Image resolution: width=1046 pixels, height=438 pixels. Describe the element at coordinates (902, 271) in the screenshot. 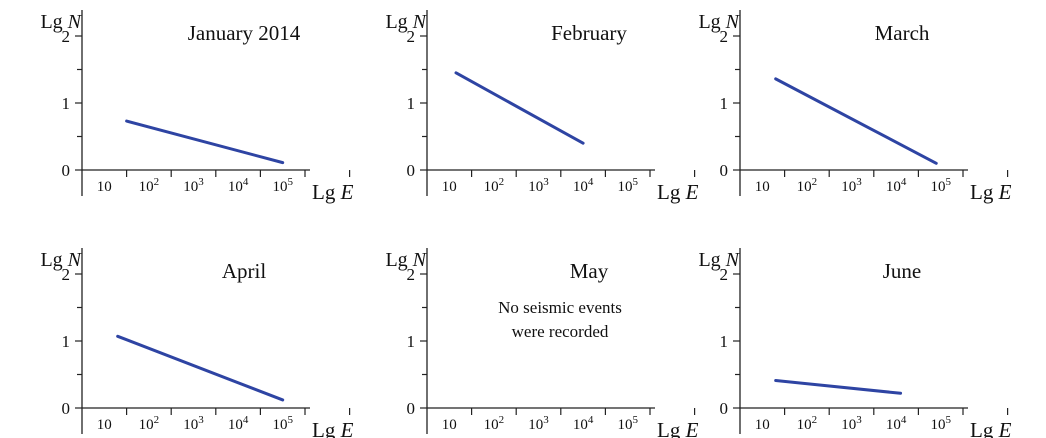

I see `panel-title: June` at that location.